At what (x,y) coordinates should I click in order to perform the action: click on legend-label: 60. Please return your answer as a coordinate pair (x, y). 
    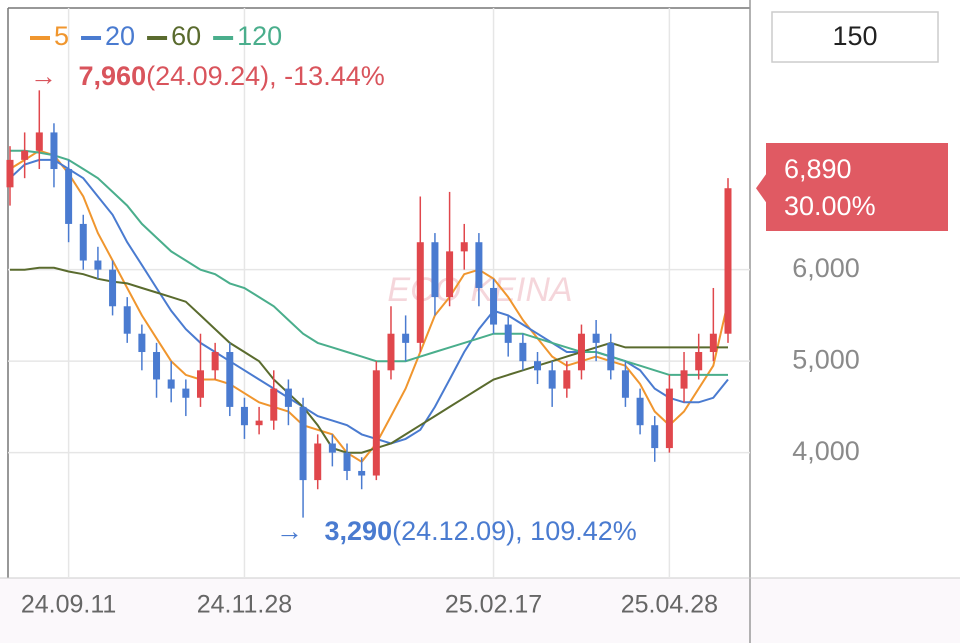
    Looking at the image, I should click on (186, 36).